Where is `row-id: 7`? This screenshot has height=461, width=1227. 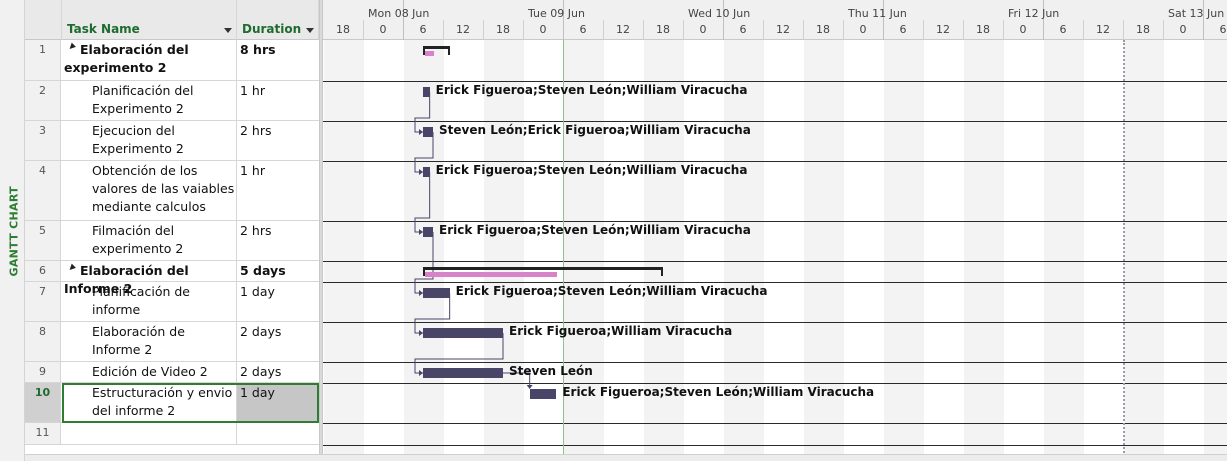 row-id: 7 is located at coordinates (43, 301).